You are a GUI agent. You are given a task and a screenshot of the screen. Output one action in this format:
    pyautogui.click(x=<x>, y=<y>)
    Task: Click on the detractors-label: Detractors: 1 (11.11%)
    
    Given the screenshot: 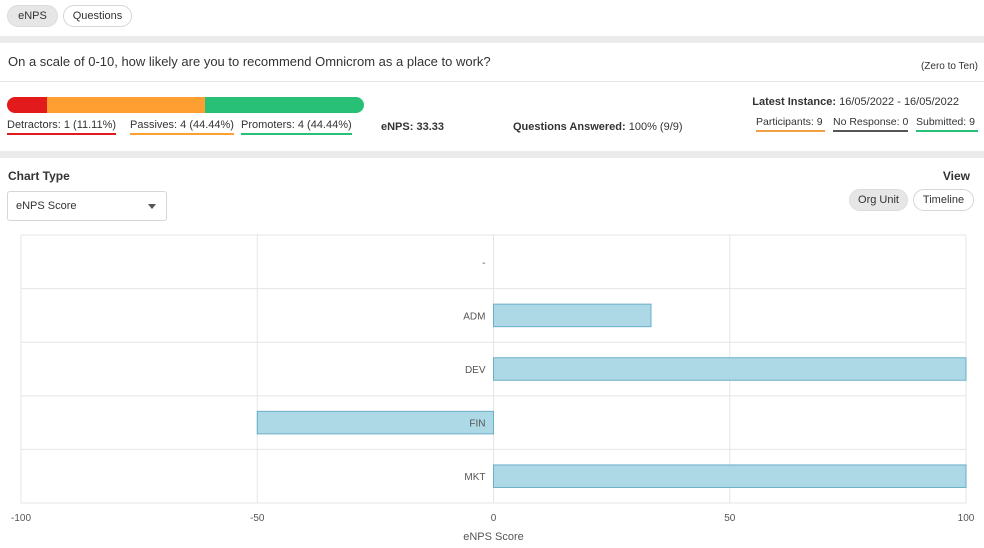 What is the action you would take?
    pyautogui.click(x=62, y=127)
    